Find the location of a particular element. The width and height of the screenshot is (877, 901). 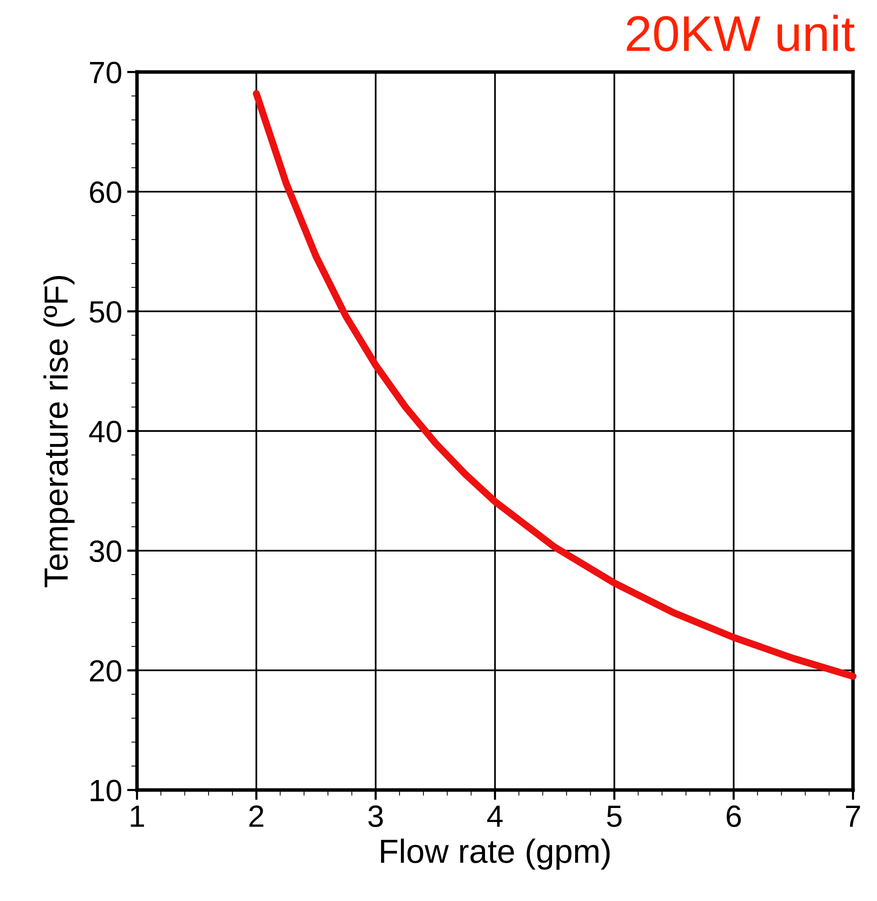

y-axis-title: Temperature rise (ºF) is located at coordinates (59, 432).